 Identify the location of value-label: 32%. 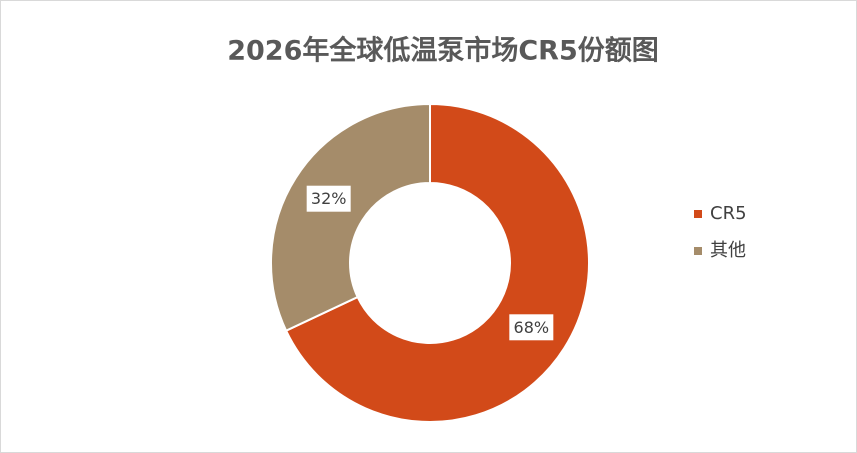
(329, 198).